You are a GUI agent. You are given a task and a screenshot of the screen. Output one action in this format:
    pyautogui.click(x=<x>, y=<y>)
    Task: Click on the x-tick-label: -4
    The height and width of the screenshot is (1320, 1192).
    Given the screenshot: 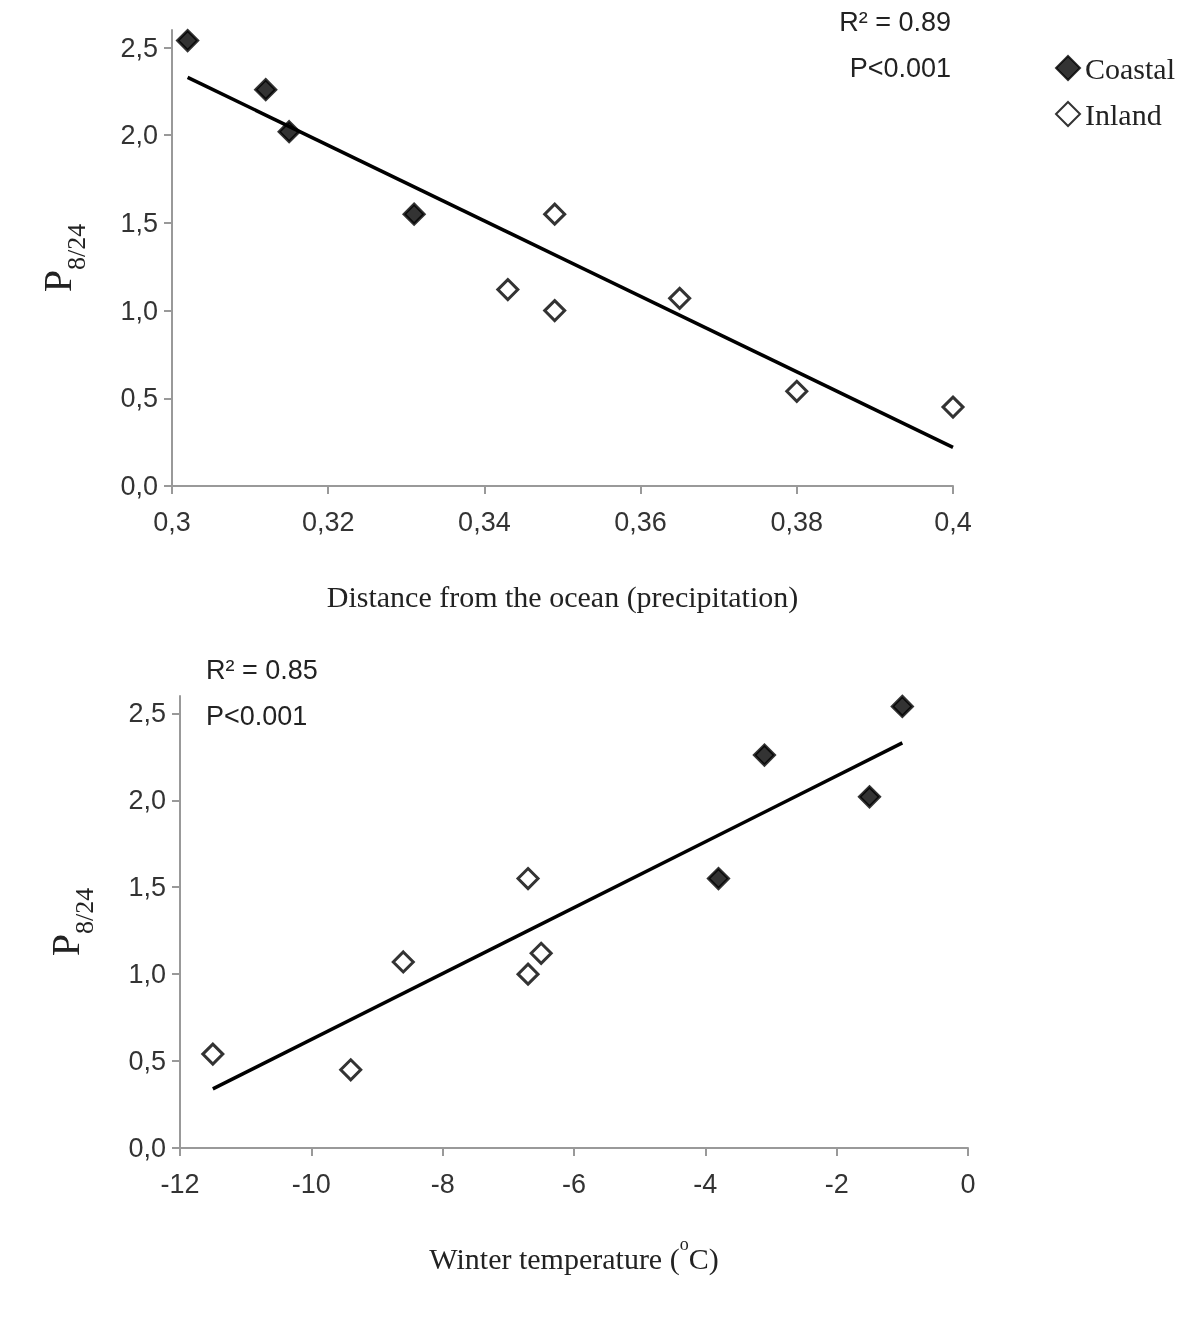 What is the action you would take?
    pyautogui.click(x=705, y=1183)
    